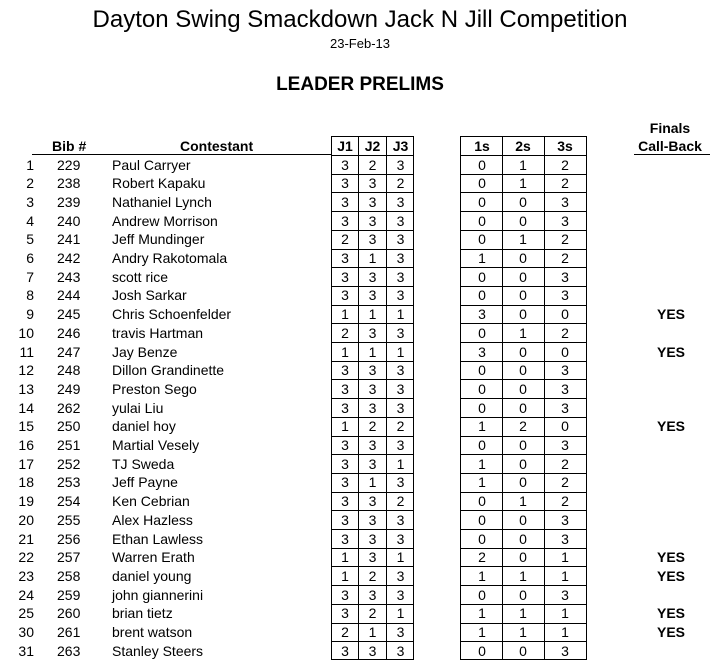  Describe the element at coordinates (360, 520) in the screenshot. I see `table-row: 20 255 Alex Hazless 3 3 3 0 0 3` at that location.